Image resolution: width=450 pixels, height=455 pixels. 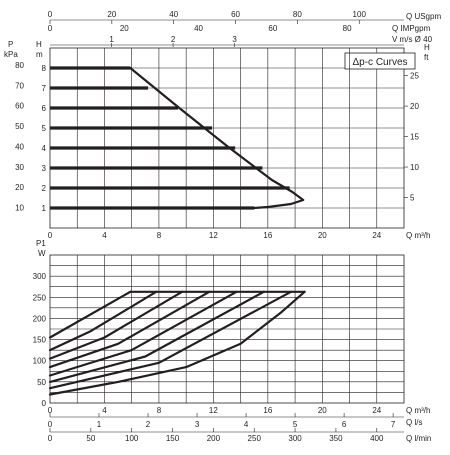 What do you see at coordinates (427, 47) in the screenshot?
I see `ft-axis-label-h: H` at bounding box center [427, 47].